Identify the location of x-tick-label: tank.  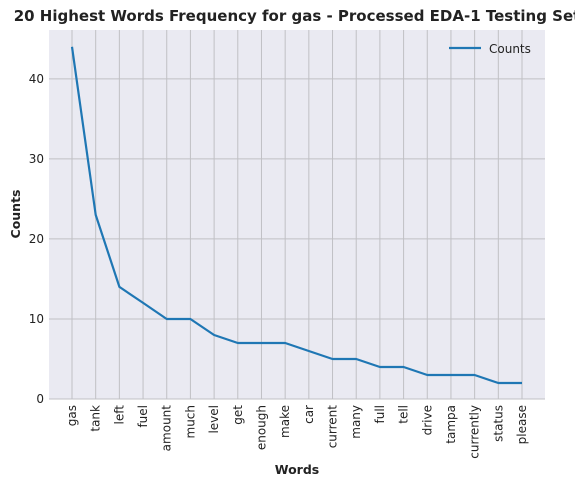
(96, 418).